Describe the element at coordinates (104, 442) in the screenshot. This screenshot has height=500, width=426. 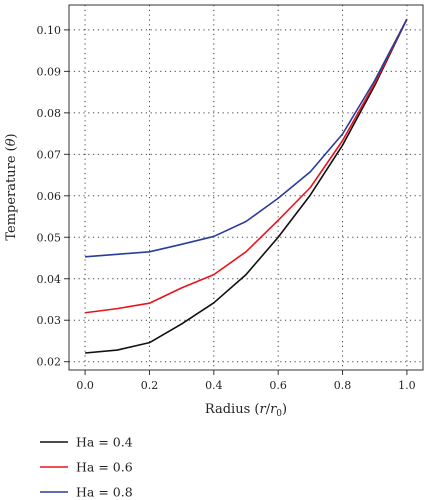
I see `legend-label-1: Ha = 0.4` at that location.